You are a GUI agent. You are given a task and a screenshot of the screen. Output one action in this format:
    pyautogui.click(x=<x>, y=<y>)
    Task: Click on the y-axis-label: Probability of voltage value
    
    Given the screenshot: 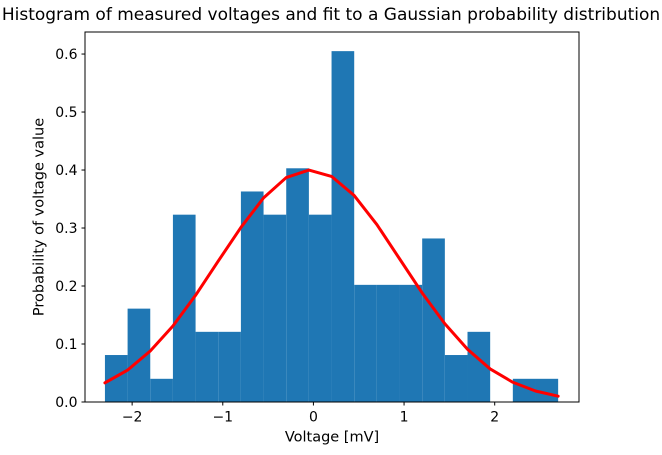 What is the action you would take?
    pyautogui.click(x=40, y=217)
    